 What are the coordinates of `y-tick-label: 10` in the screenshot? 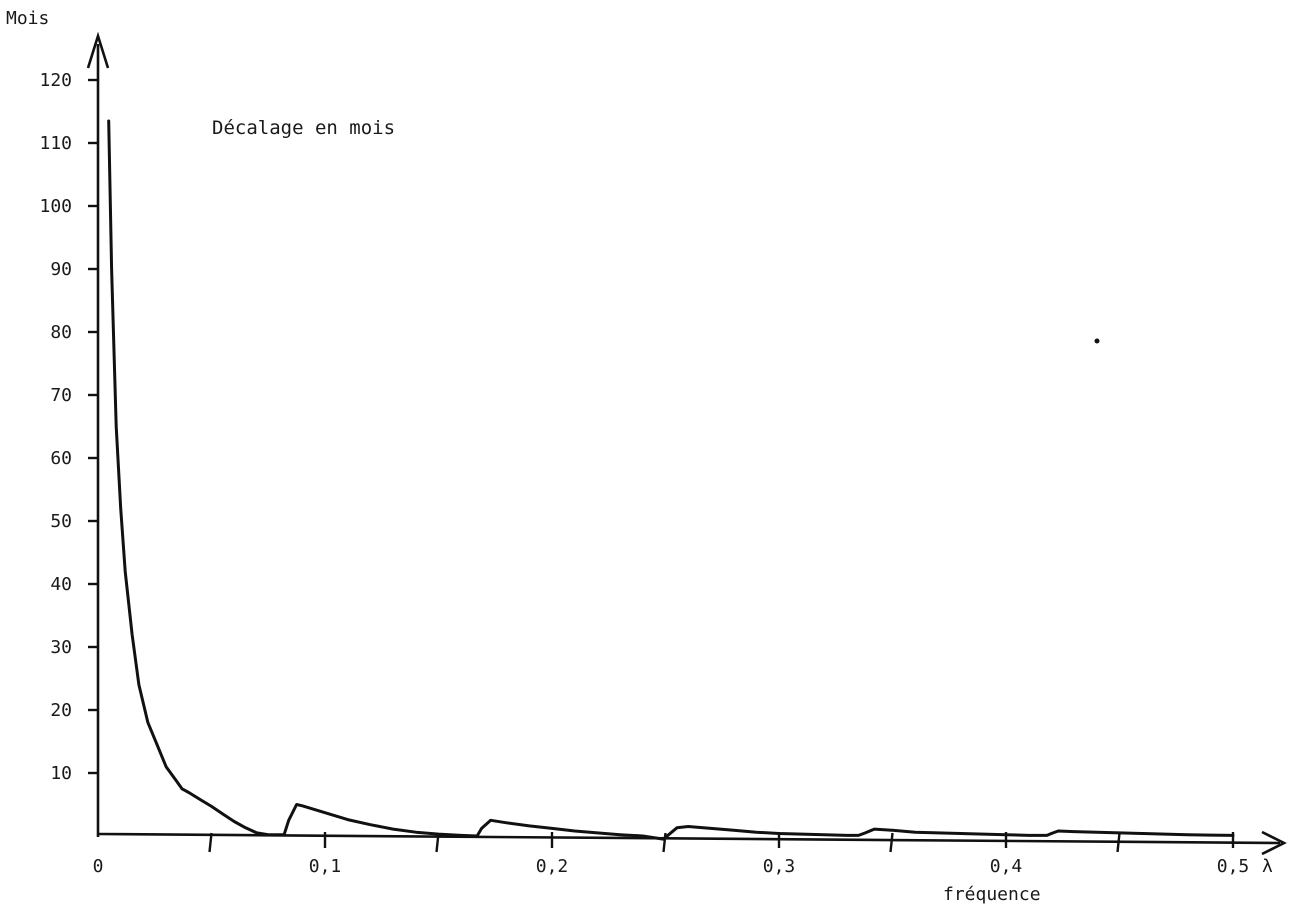 It's located at (61, 773).